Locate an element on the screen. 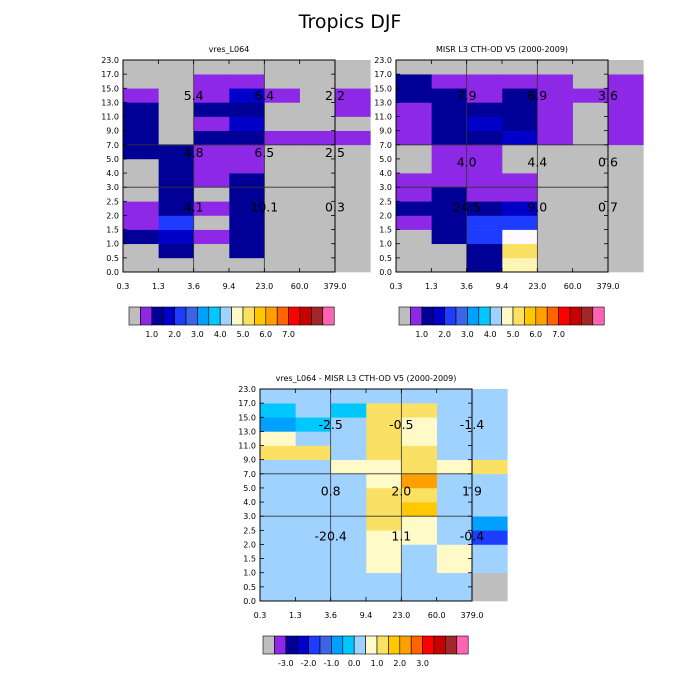  x-tick-label: 23.0 is located at coordinates (537, 286).